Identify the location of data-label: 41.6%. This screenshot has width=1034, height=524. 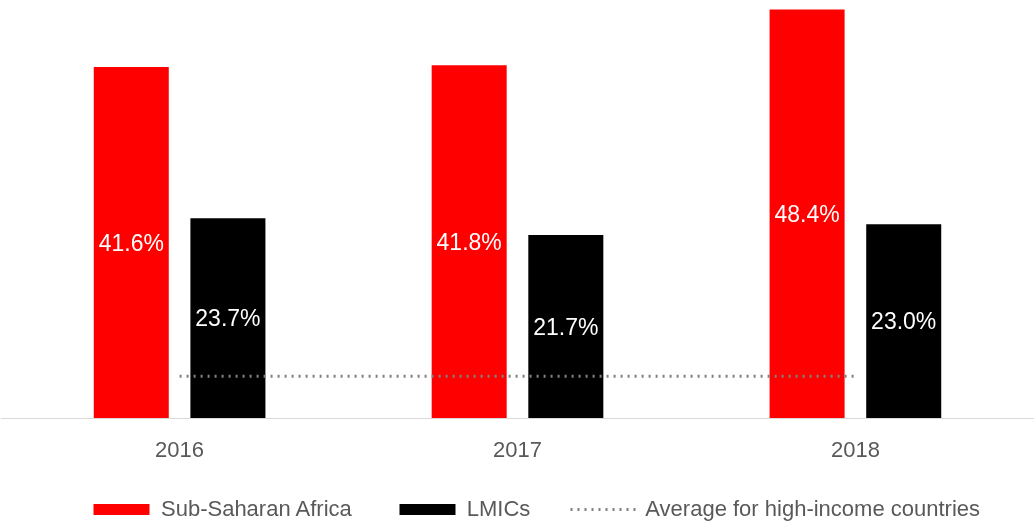
(131, 242).